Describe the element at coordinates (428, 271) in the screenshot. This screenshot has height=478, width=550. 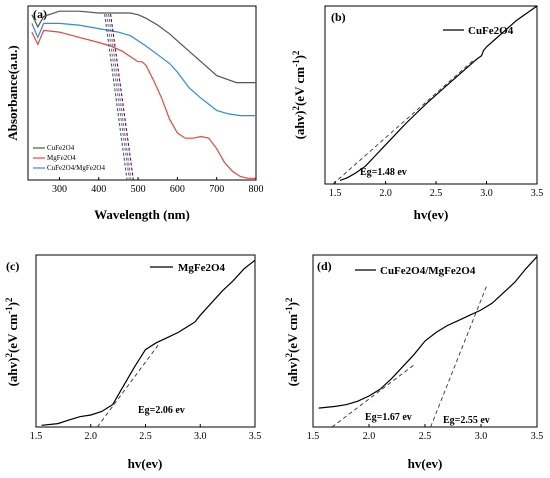
I see `legend-label: CuFe2O4/MgFe2O4` at that location.